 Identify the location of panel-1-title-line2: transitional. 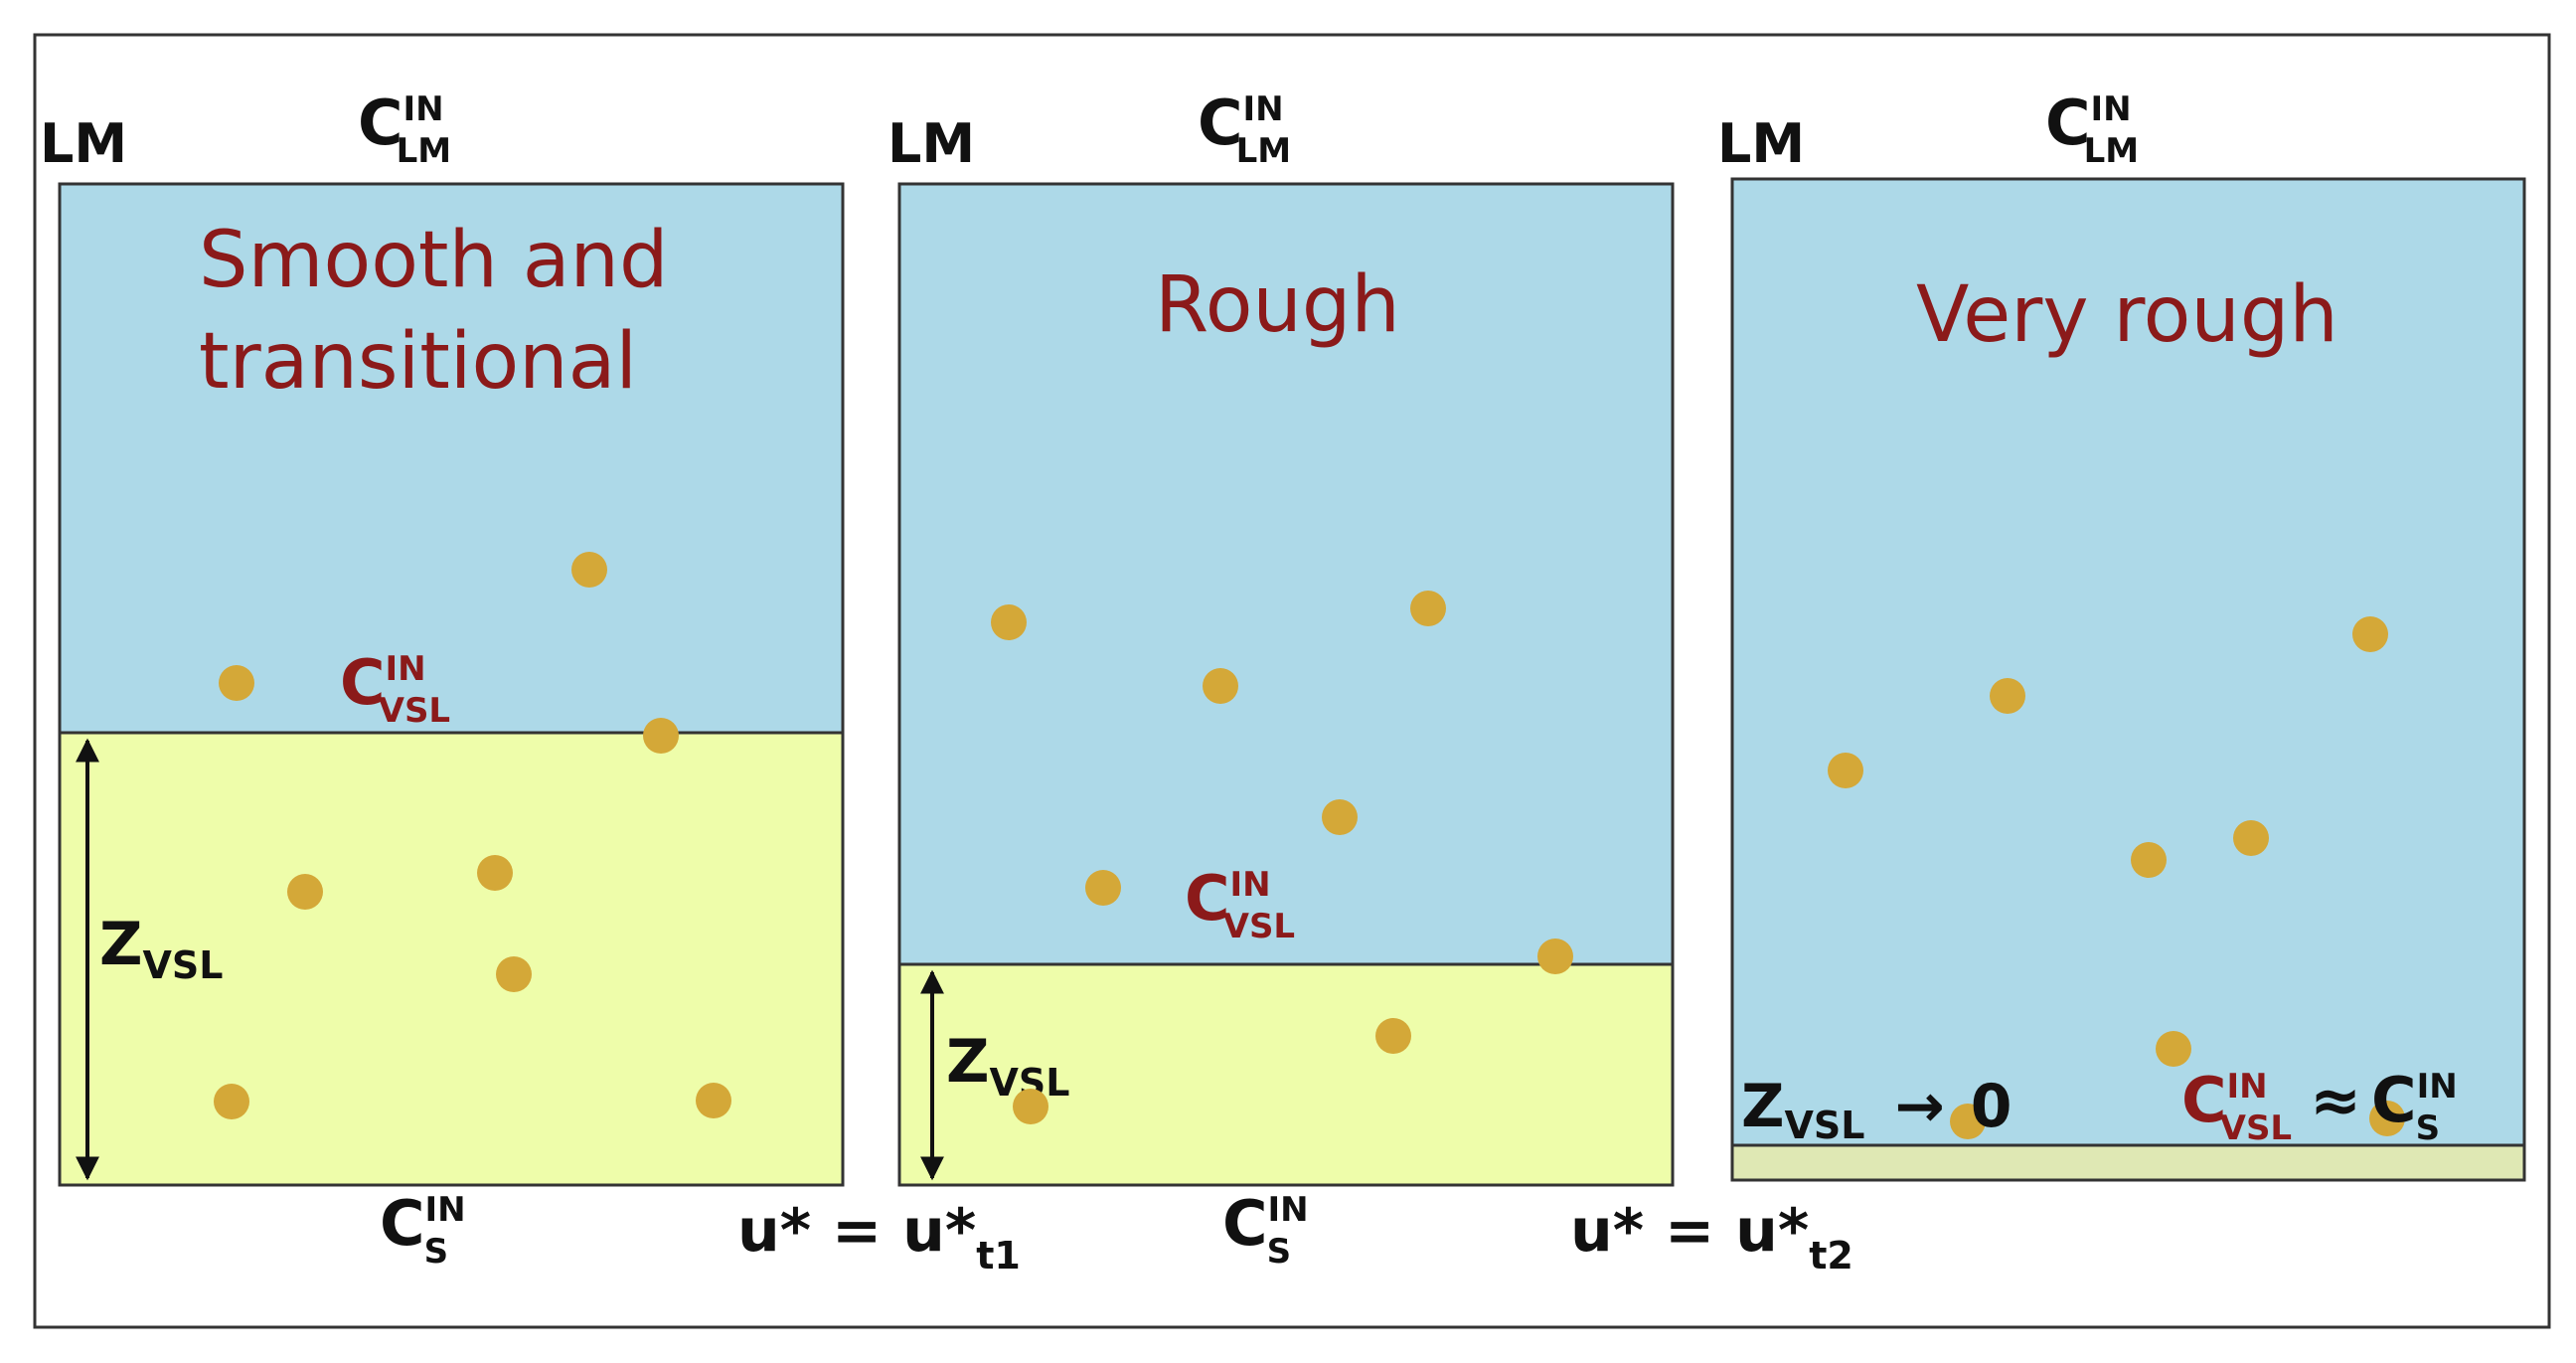
(418, 362).